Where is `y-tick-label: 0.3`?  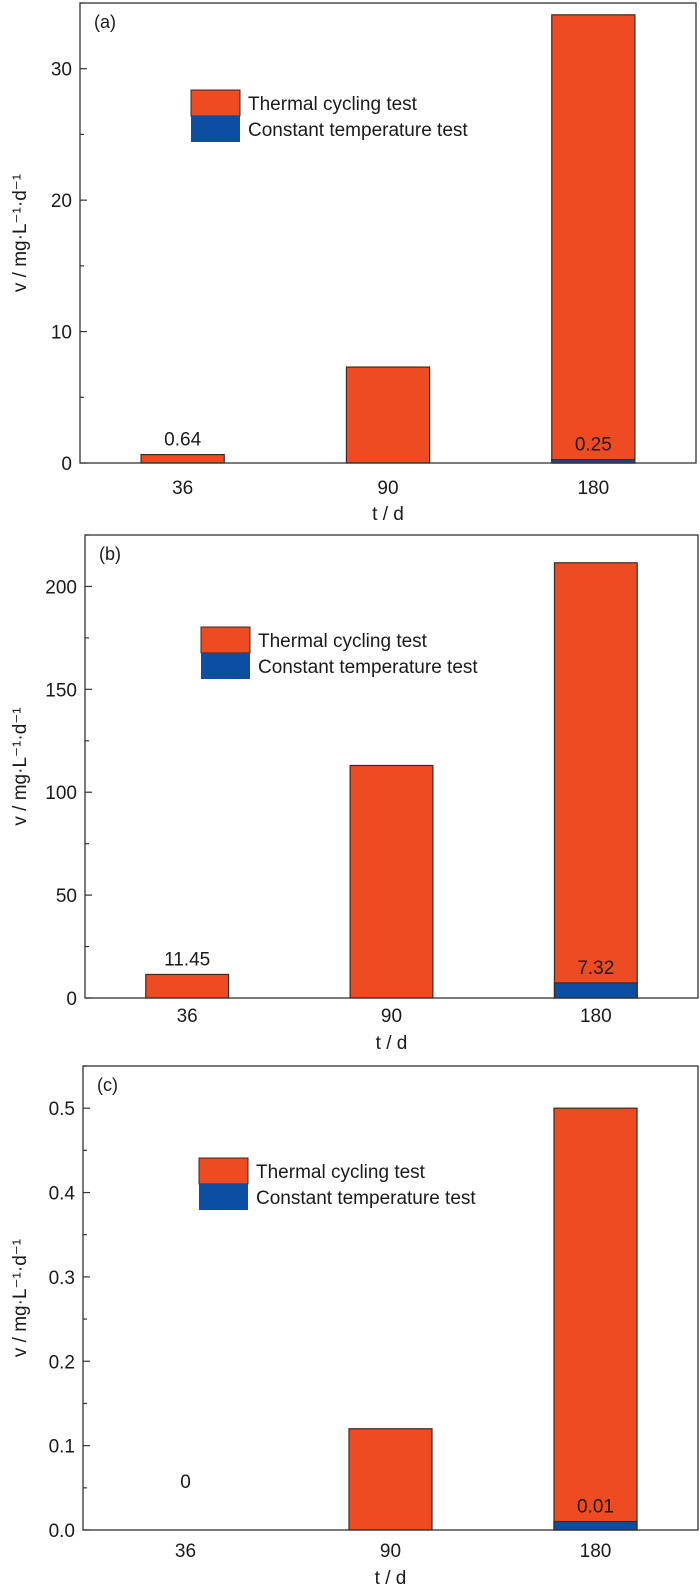
y-tick-label: 0.3 is located at coordinates (62, 1278).